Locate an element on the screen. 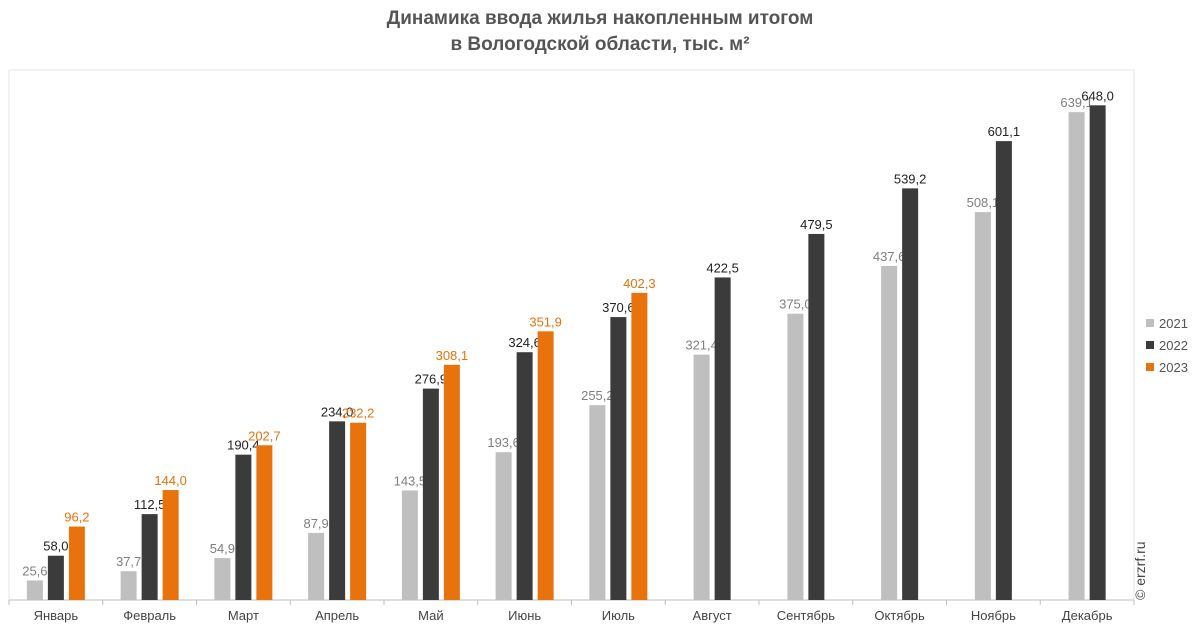 Image resolution: width=1200 pixels, height=630 pixels. data-label-2023-5: 308,1 is located at coordinates (452, 355).